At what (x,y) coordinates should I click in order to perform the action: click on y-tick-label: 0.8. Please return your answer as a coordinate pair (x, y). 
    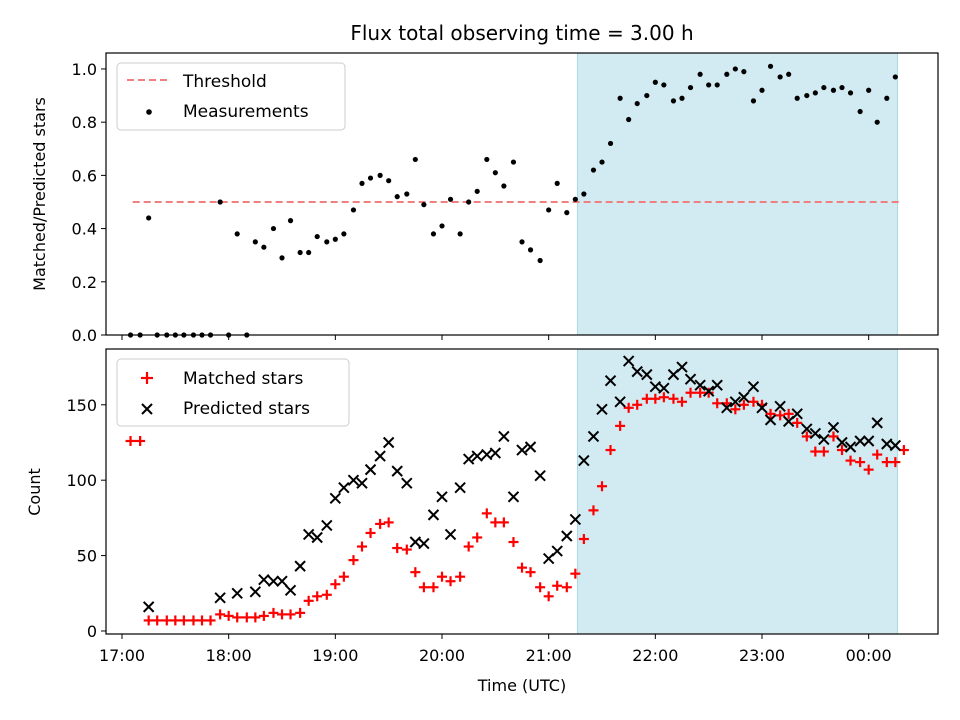
    Looking at the image, I should click on (84, 122).